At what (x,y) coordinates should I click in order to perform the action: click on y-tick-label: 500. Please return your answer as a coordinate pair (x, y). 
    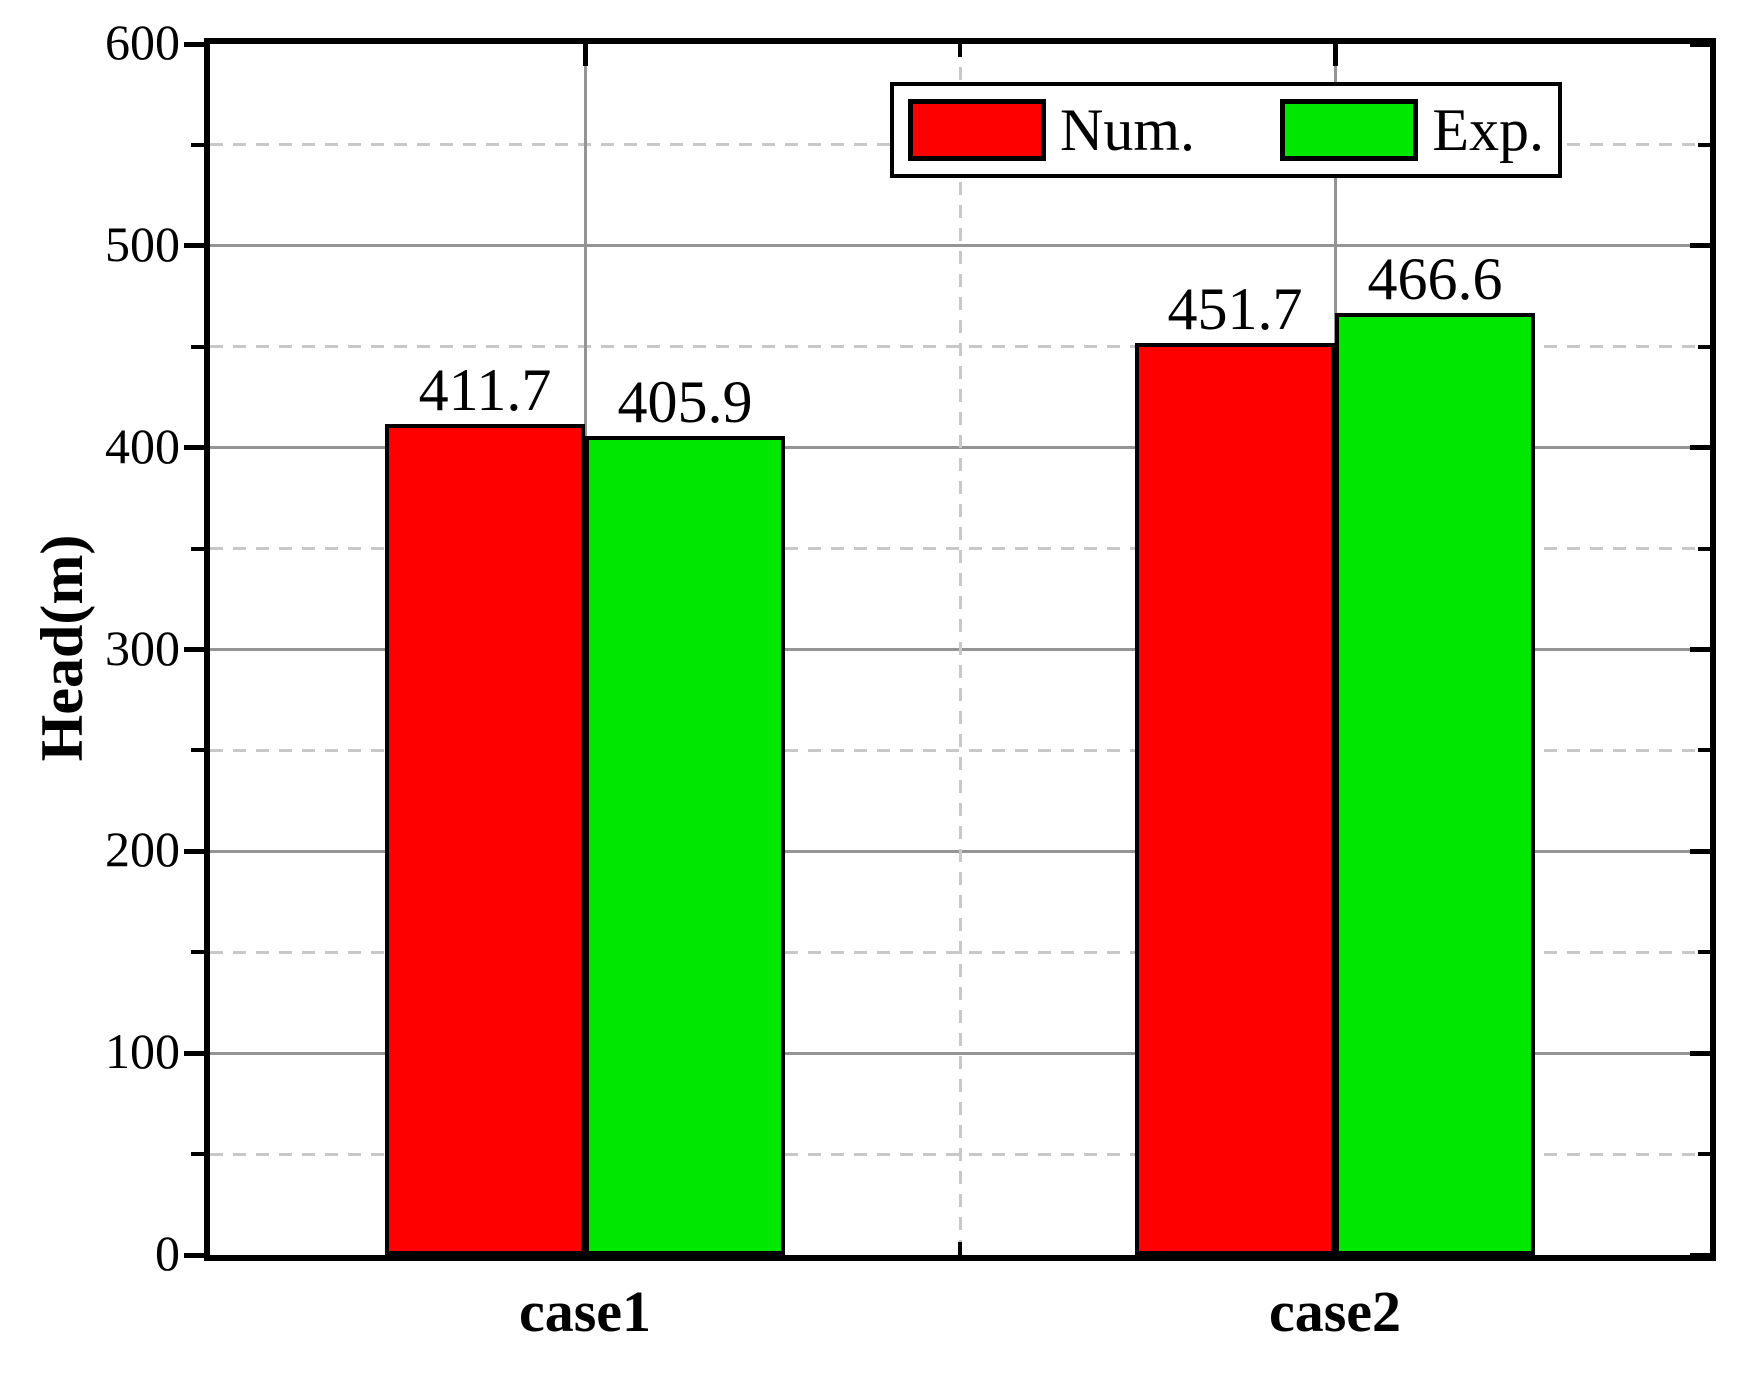
    Looking at the image, I should click on (142, 243).